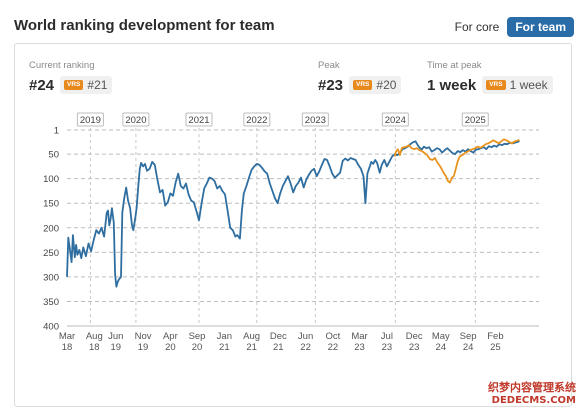 The height and width of the screenshot is (410, 584). I want to click on page-title: World ranking development for team, so click(144, 25).